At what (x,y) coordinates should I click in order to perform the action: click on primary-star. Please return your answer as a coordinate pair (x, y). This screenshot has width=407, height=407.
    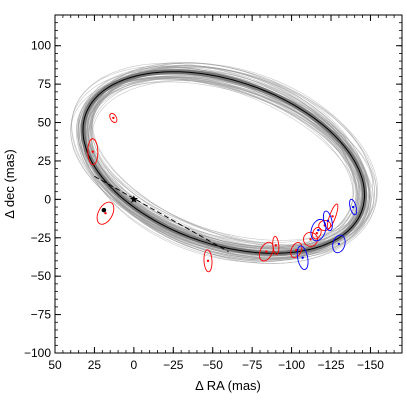
    Looking at the image, I should click on (133, 199).